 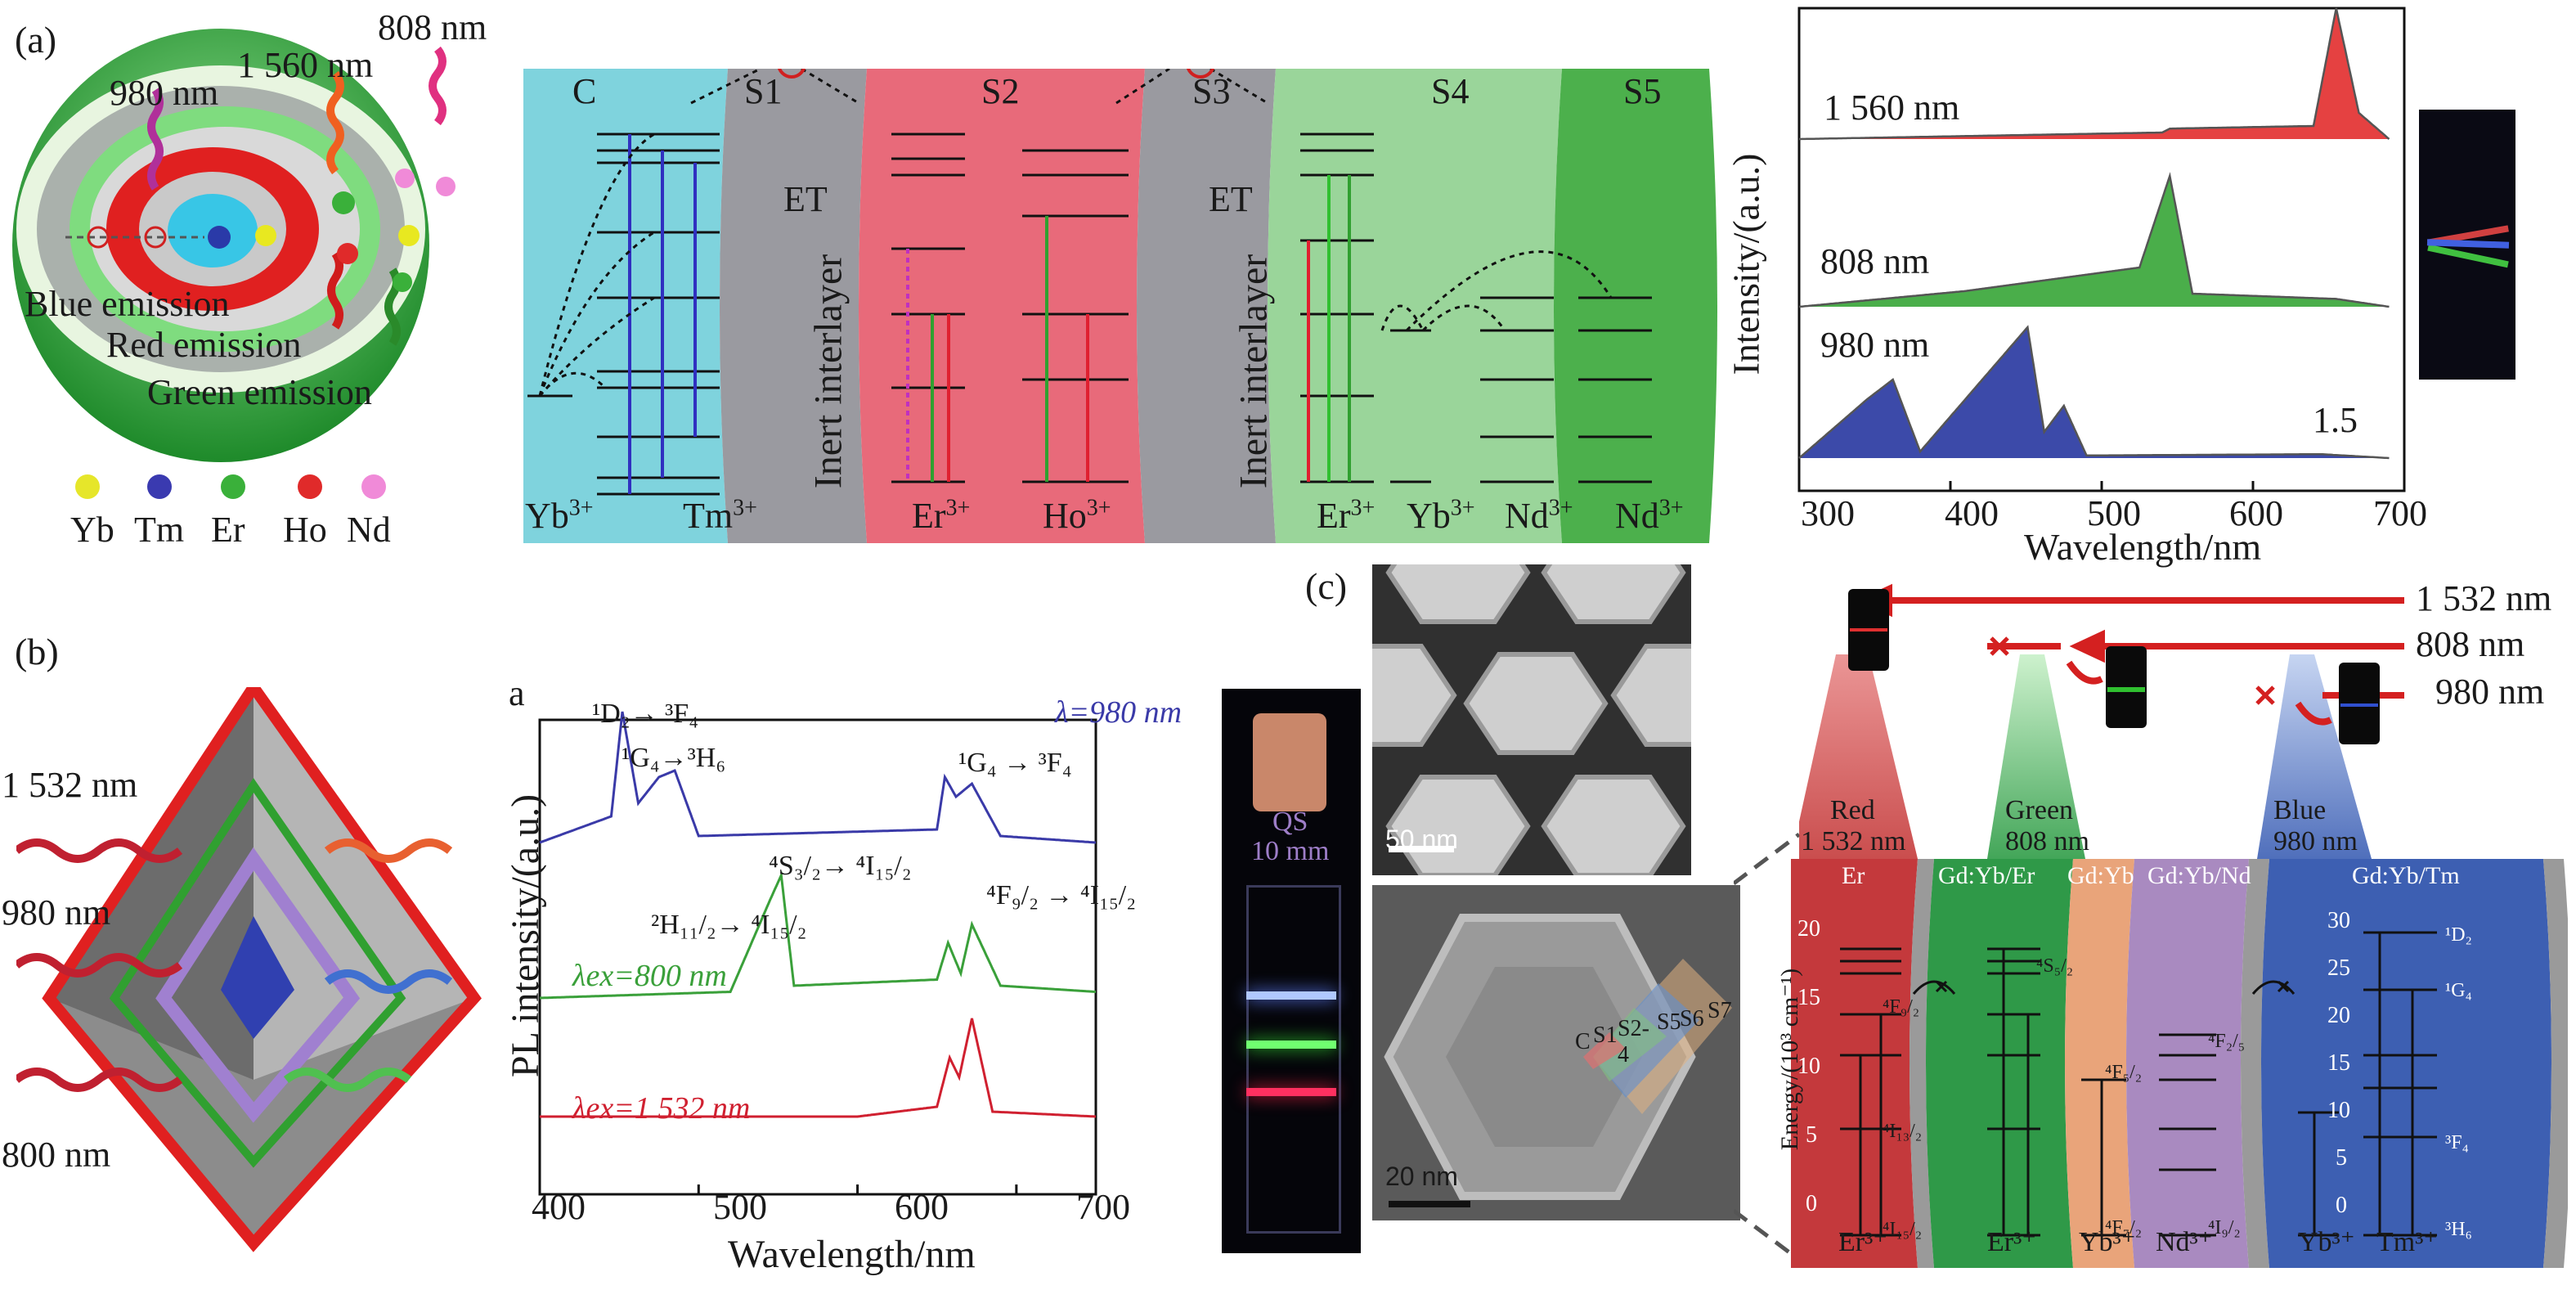 I want to click on ytick-r-5: 5, so click(x=2341, y=1158).